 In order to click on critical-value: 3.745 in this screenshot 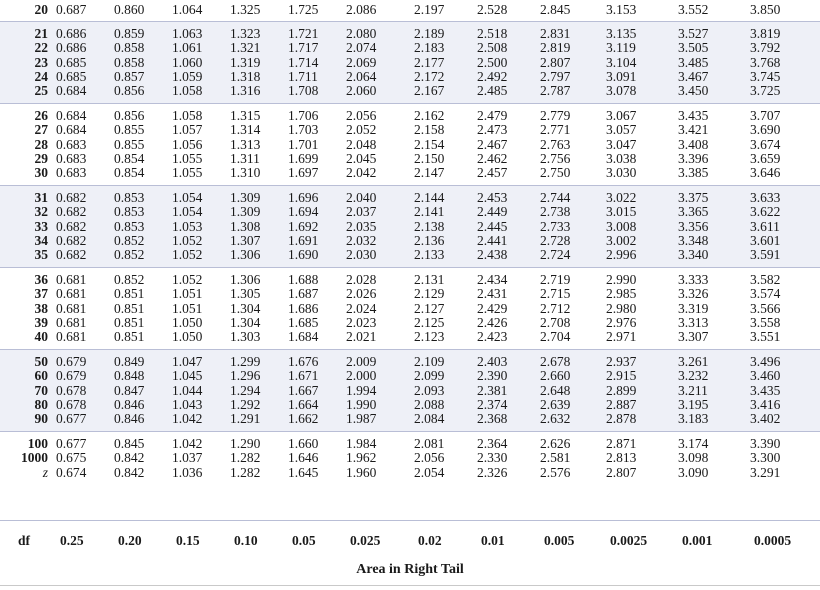, I will do `click(765, 76)`.